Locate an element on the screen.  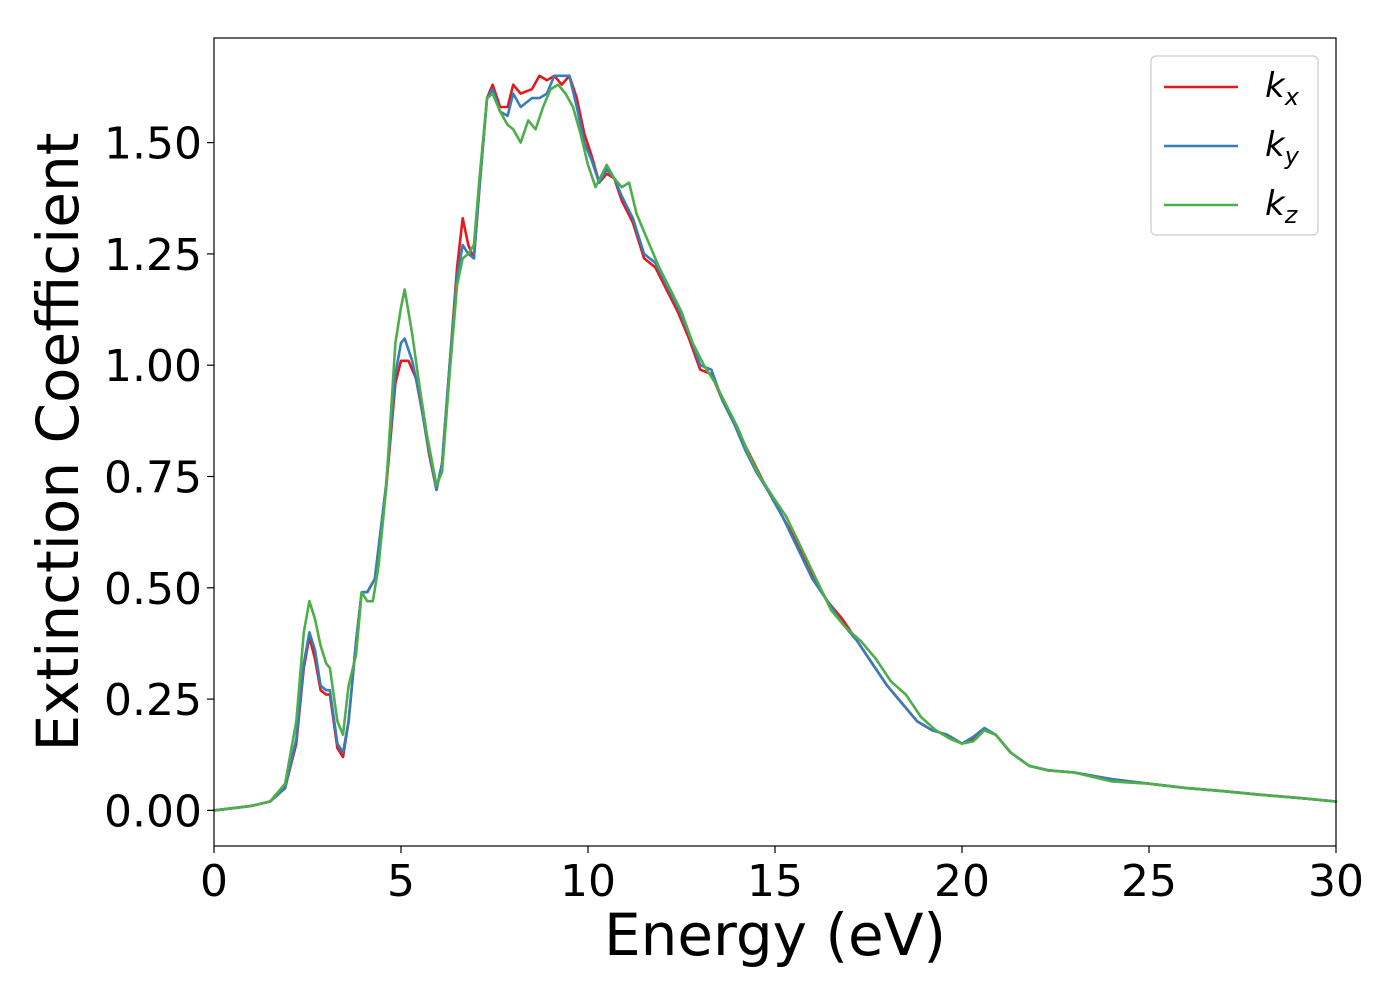
y-tick-label: 1.00 is located at coordinates (153, 366).